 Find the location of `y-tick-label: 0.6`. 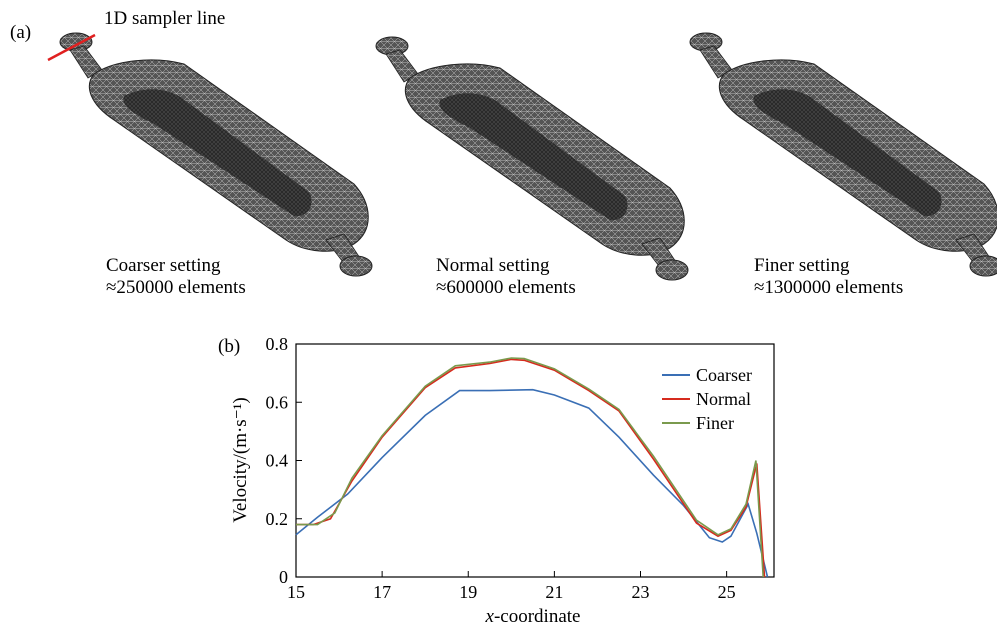

y-tick-label: 0.6 is located at coordinates (277, 402).